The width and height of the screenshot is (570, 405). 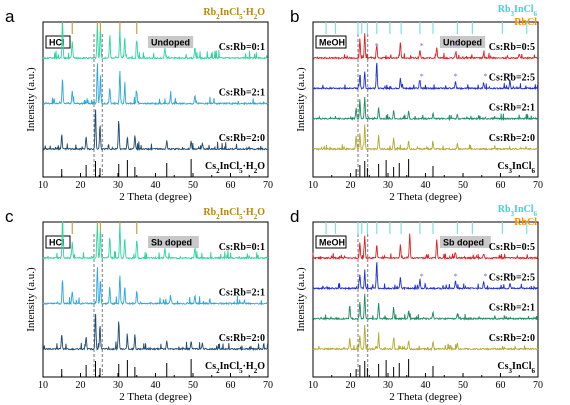 I want to click on panel-letter: b, so click(x=294, y=16).